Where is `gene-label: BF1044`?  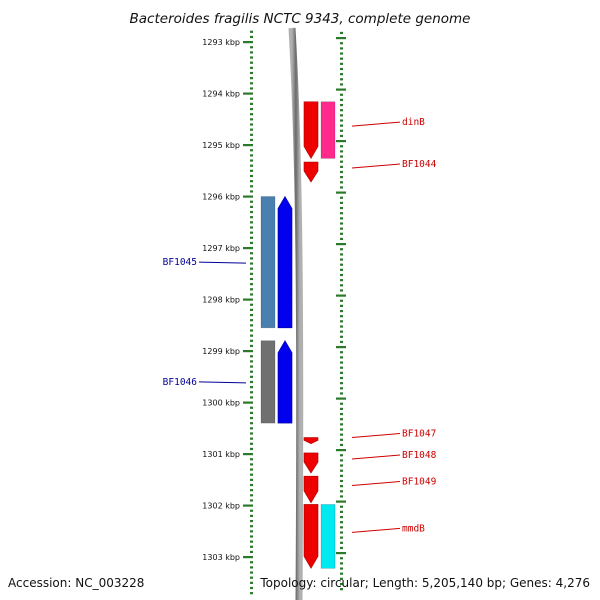 gene-label: BF1044 is located at coordinates (419, 164).